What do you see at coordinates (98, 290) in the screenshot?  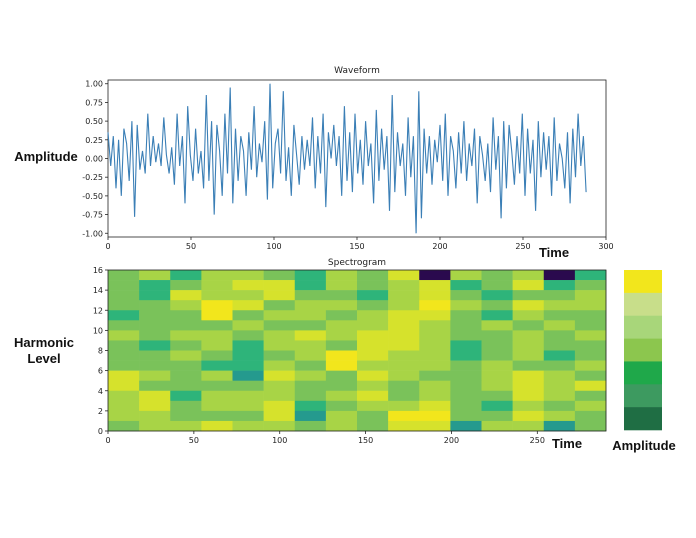 I see `spectrogram-y-tick-label: 14` at bounding box center [98, 290].